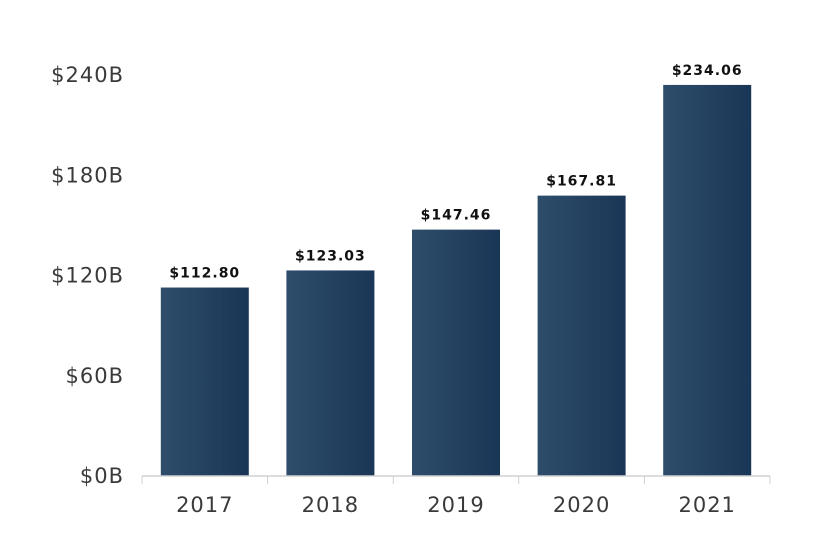 The height and width of the screenshot is (544, 816). Describe the element at coordinates (581, 505) in the screenshot. I see `x-tick-label: 2020` at that location.